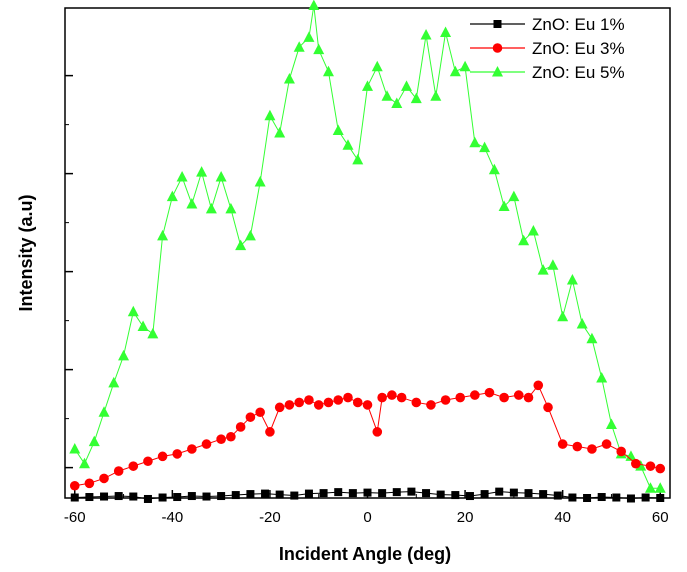 This screenshot has height=572, width=687. Describe the element at coordinates (69, 271) in the screenshot. I see `y-axis-ticks` at that location.